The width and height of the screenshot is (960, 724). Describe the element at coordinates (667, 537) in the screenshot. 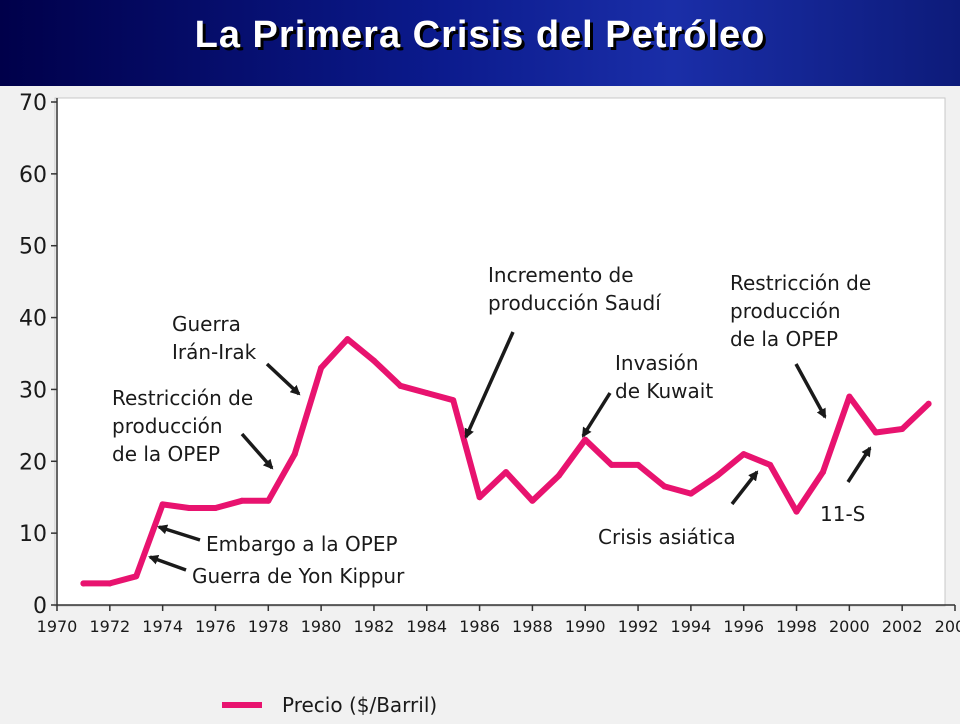

I see `annotation-label: Crisis asiática` at that location.